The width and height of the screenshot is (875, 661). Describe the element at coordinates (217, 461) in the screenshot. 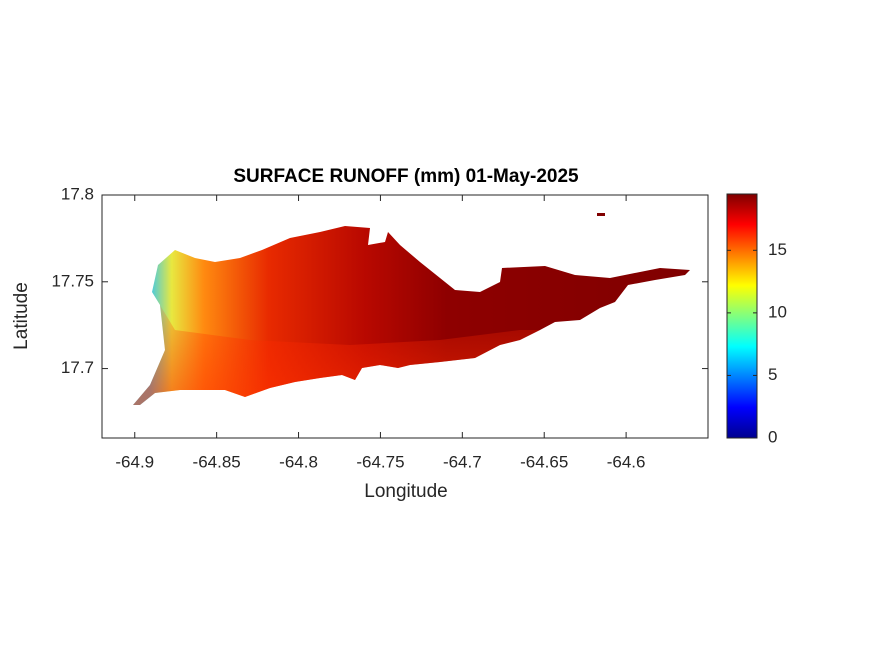

I see `x-tick-label: -64.85` at that location.